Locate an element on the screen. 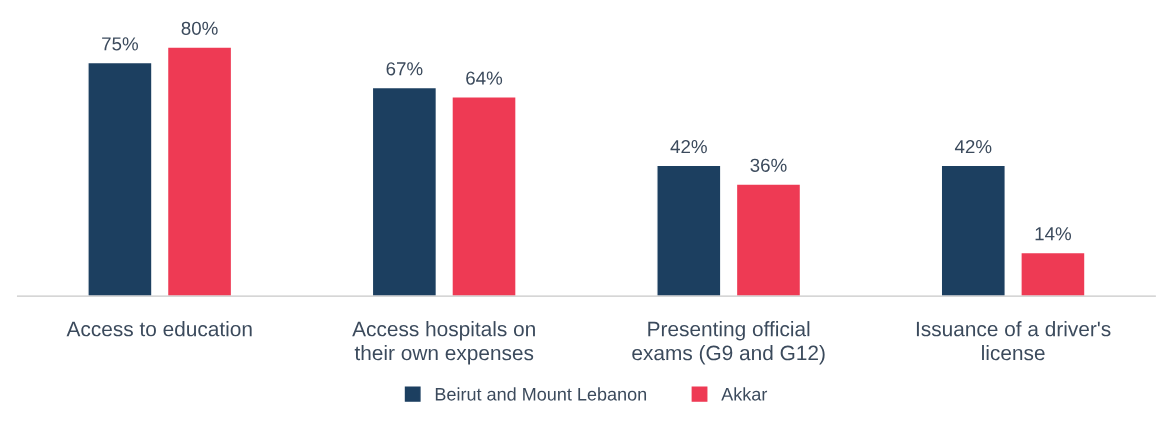 This screenshot has height=426, width=1167. data-label: 14% is located at coordinates (1053, 234).